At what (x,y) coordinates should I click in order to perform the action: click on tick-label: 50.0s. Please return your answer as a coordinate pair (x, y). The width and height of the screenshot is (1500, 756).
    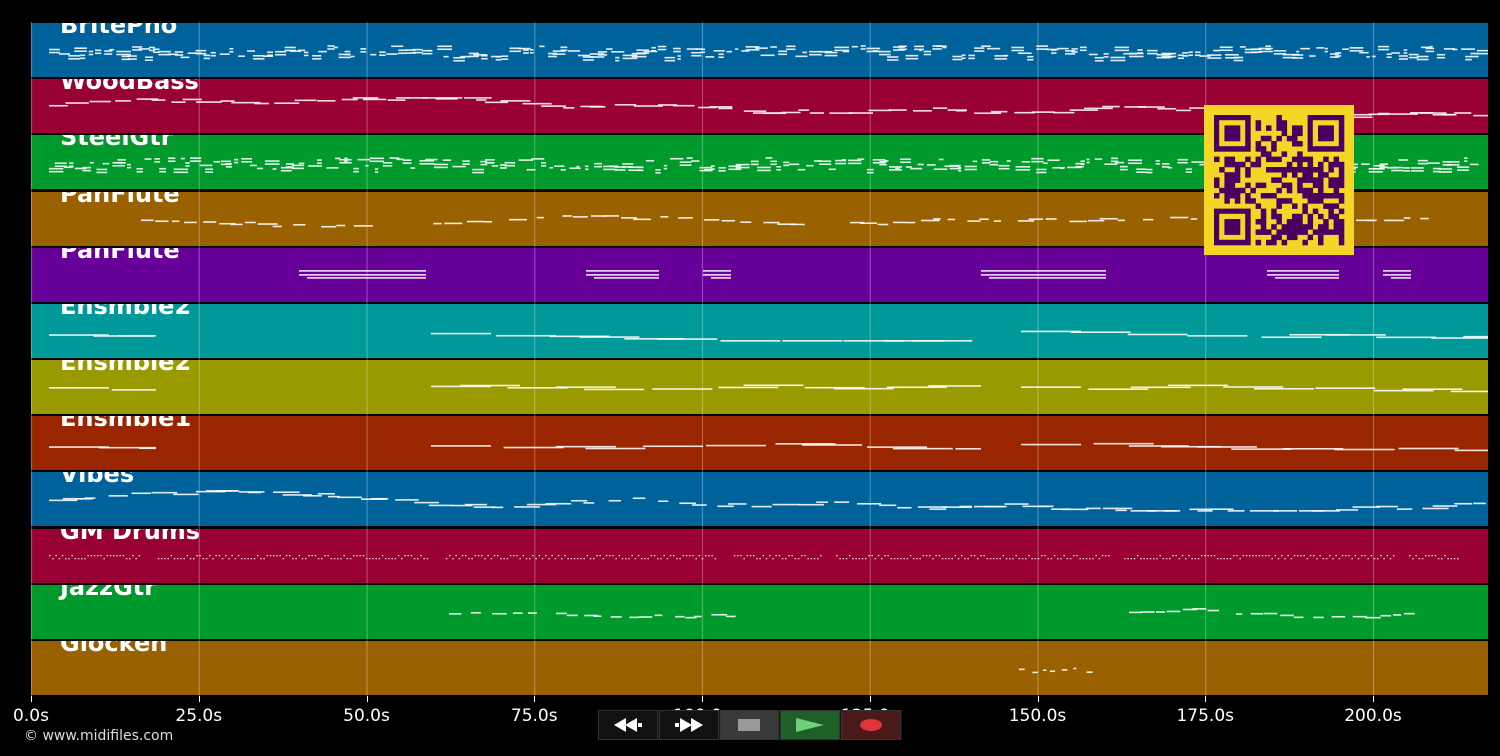
    Looking at the image, I should click on (366, 716).